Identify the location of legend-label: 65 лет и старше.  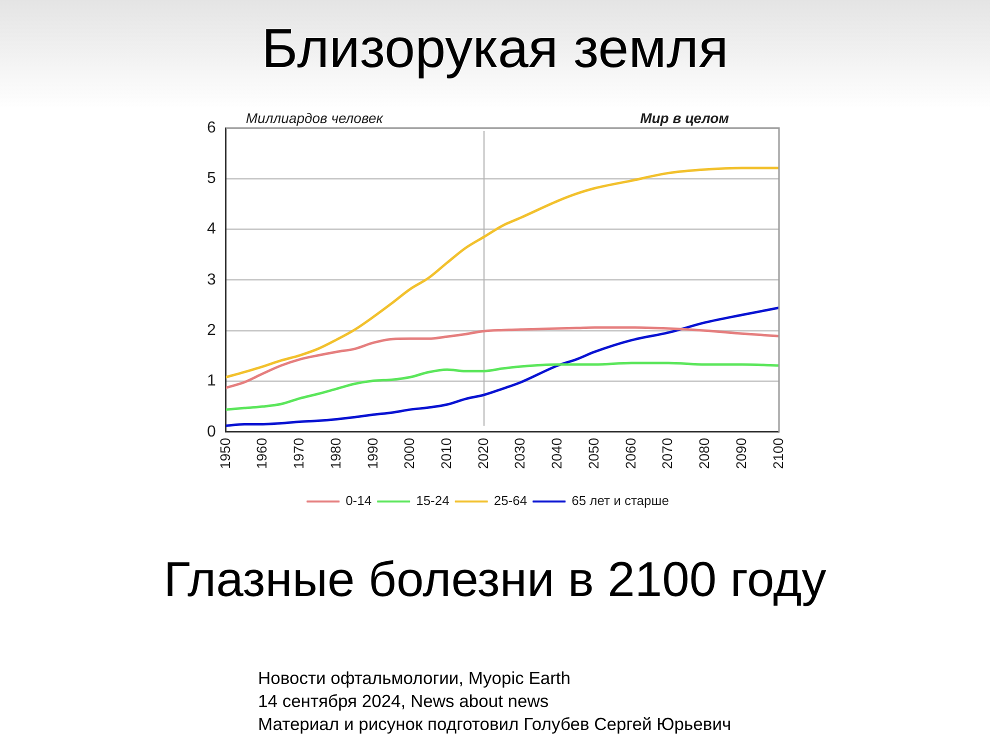
(620, 500).